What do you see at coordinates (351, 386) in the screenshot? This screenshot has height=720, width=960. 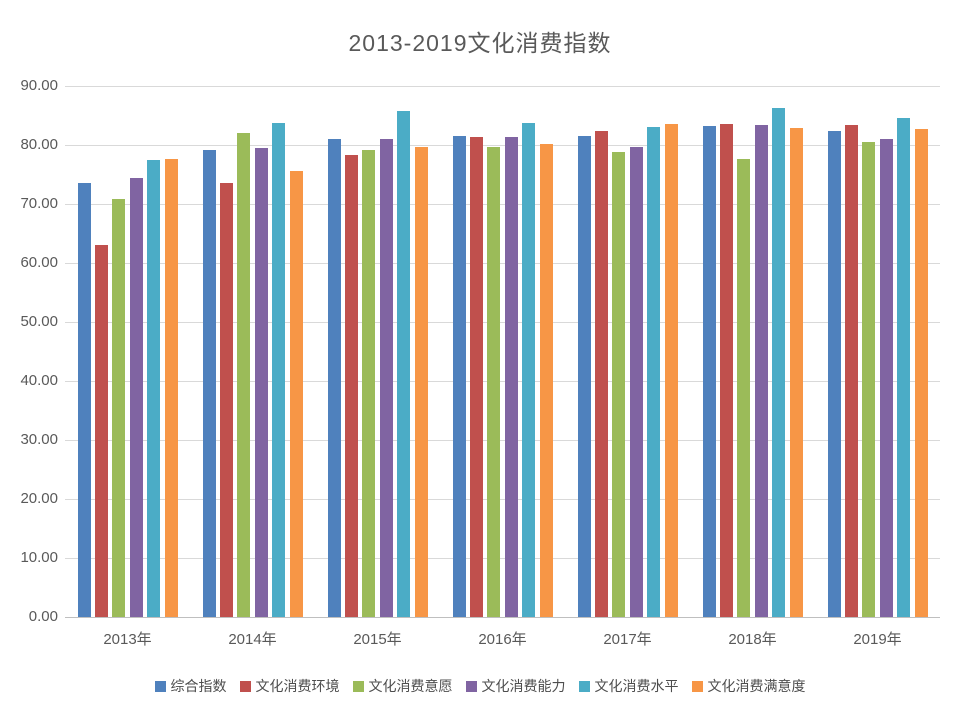 I see `bar-2015年-文化消费环境` at bounding box center [351, 386].